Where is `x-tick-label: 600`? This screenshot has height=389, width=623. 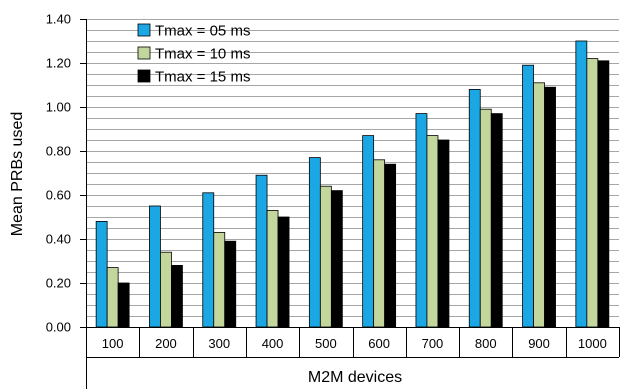
x-tick-label: 600 is located at coordinates (379, 343).